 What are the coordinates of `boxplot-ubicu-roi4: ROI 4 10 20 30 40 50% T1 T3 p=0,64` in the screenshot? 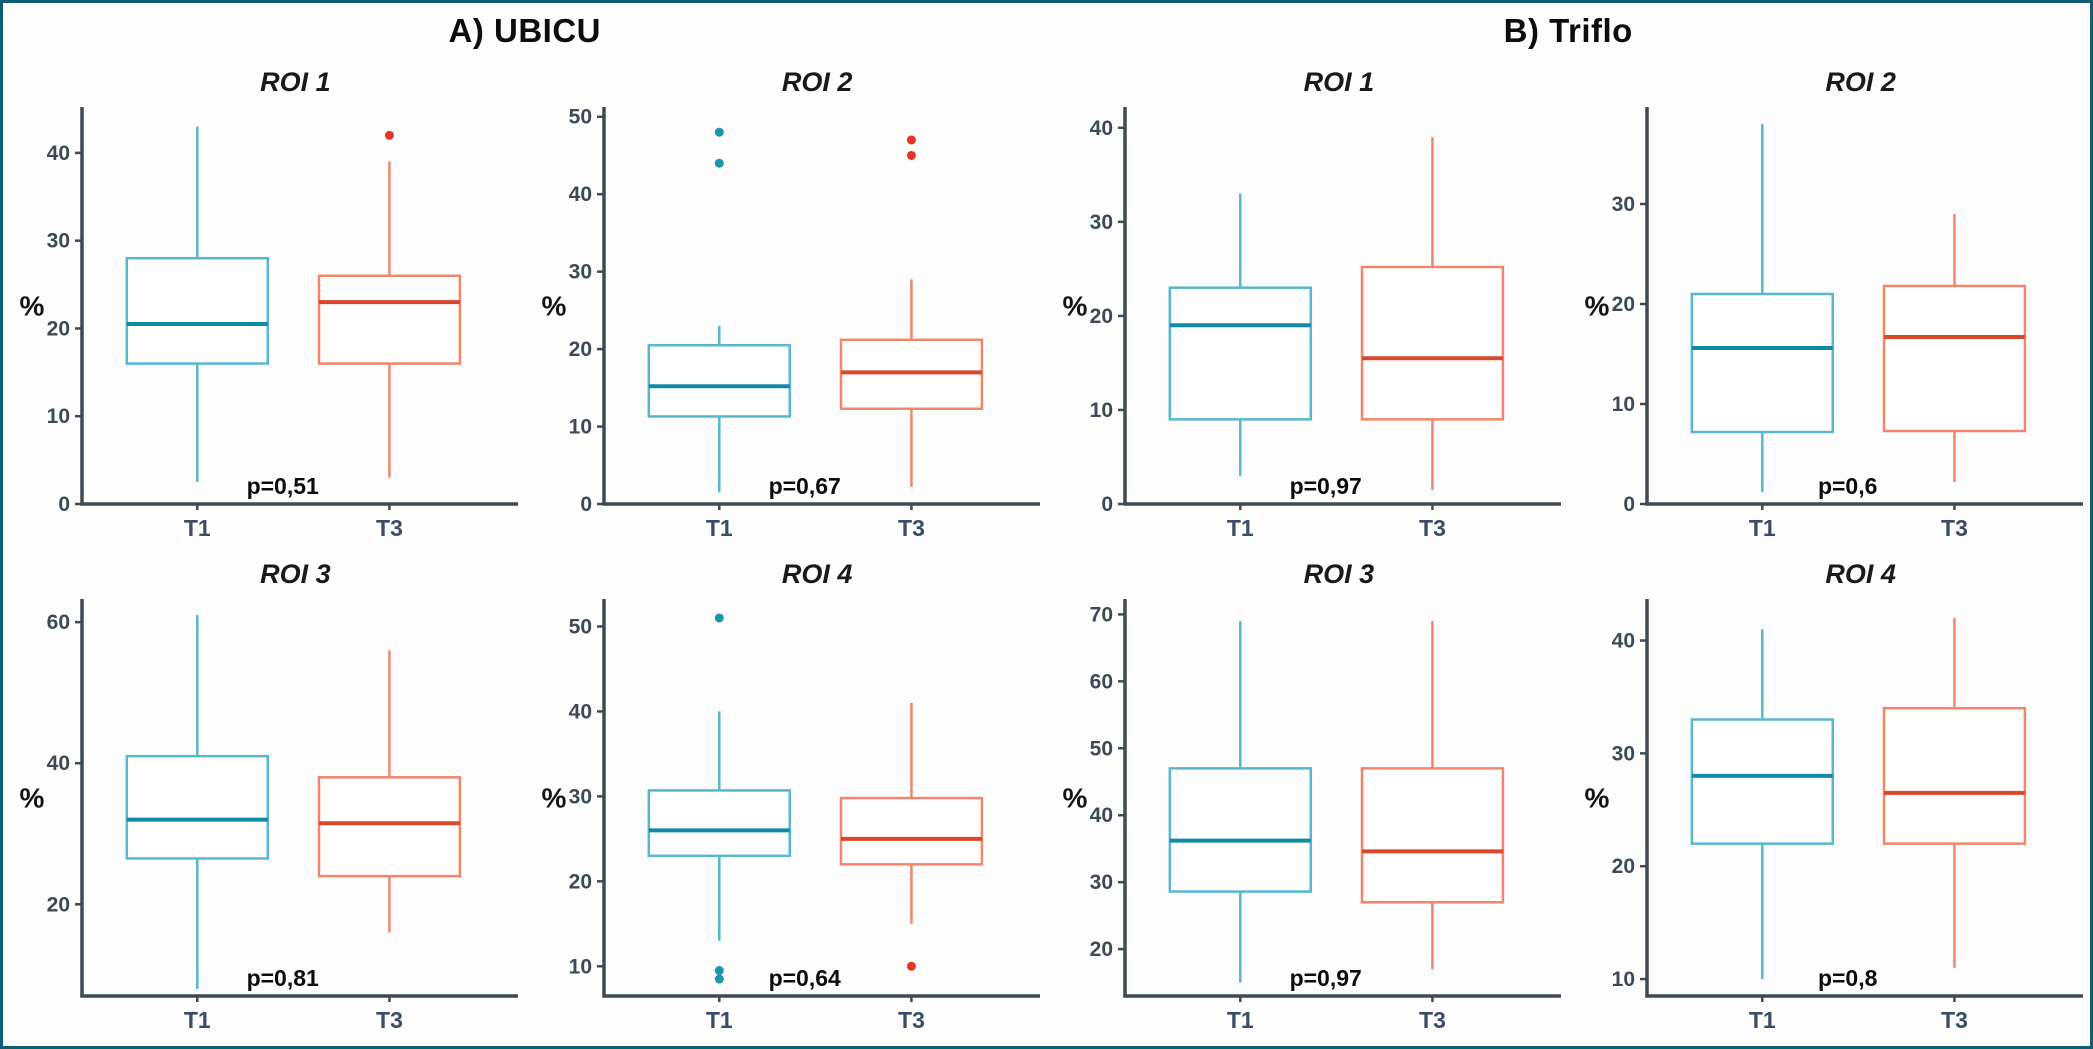 It's located at (786, 797).